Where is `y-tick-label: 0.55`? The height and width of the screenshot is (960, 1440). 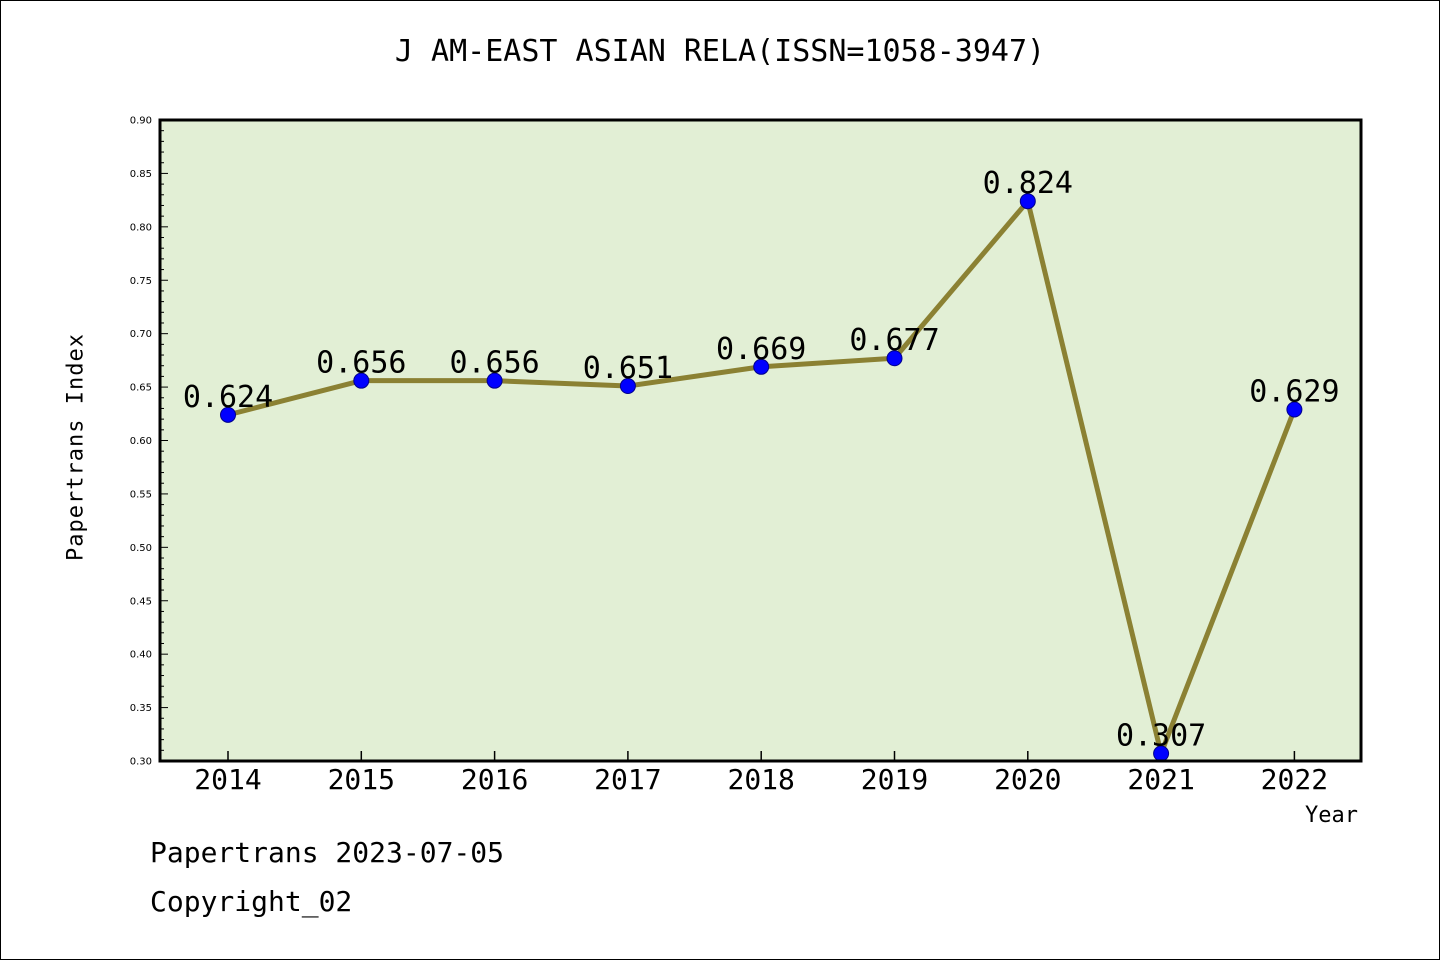
y-tick-label: 0.55 is located at coordinates (141, 494).